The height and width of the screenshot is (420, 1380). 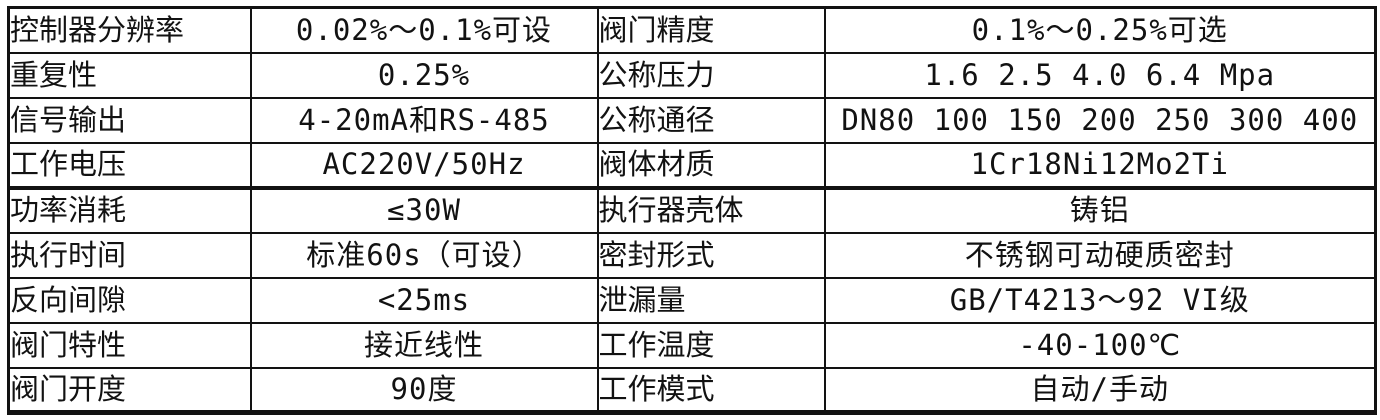 I want to click on table-row: 控制器分辨率 0.02%～0.1%可设 阀门精度 0.1%～0.25%可选, so click(x=692, y=30).